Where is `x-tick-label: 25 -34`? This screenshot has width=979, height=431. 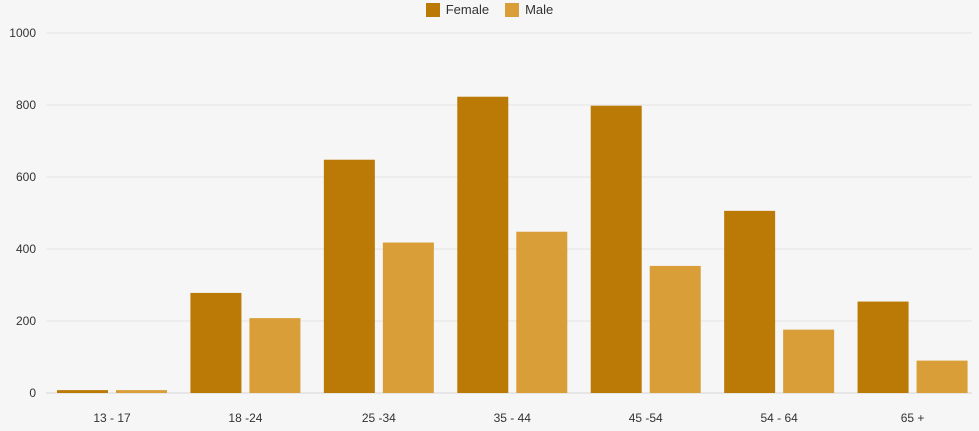
x-tick-label: 25 -34 is located at coordinates (379, 418).